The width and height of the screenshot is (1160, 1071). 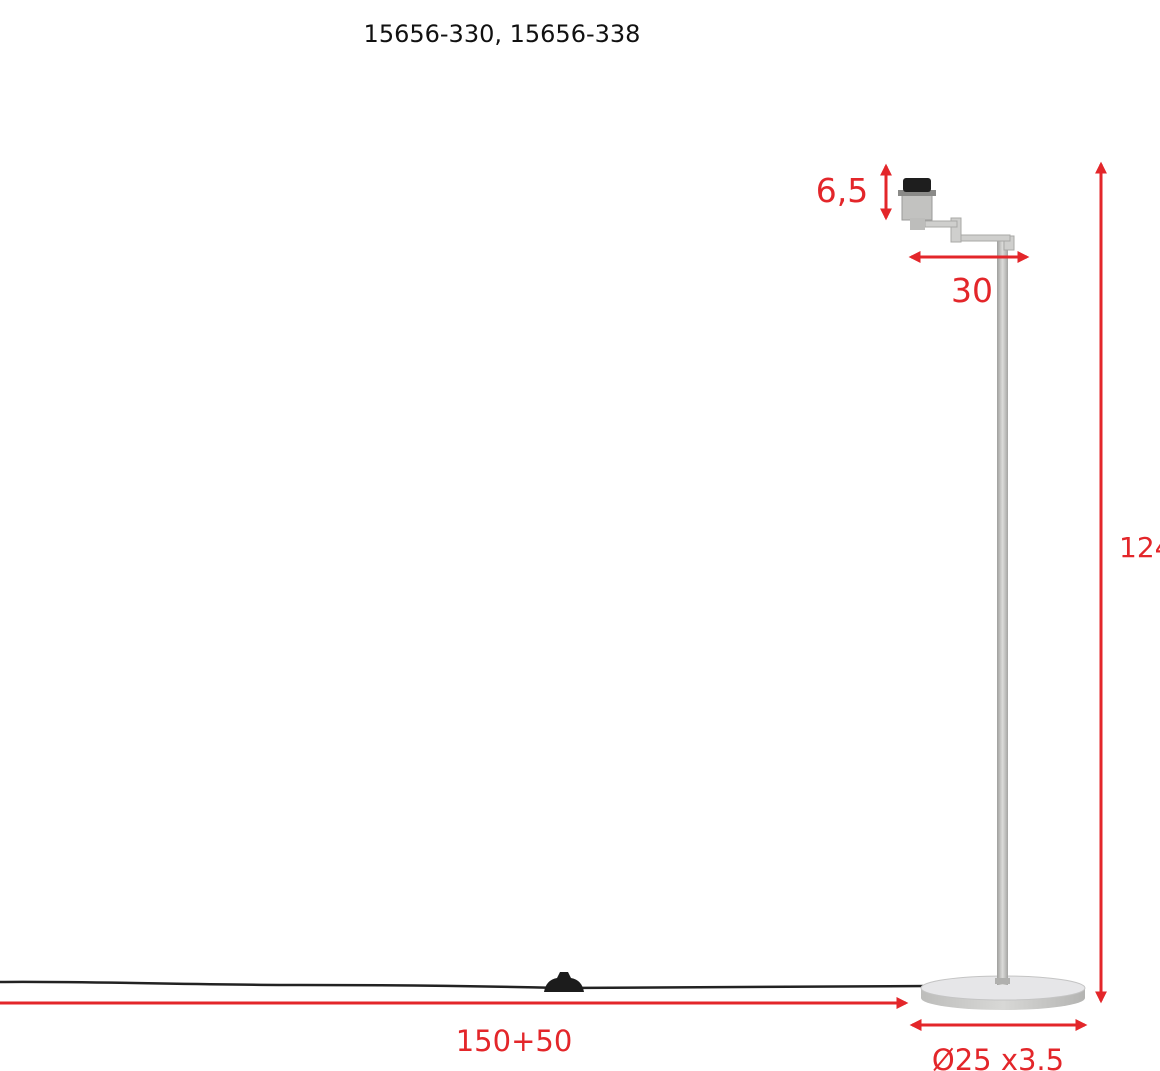 What do you see at coordinates (1003, 992) in the screenshot?
I see `lamp-base` at bounding box center [1003, 992].